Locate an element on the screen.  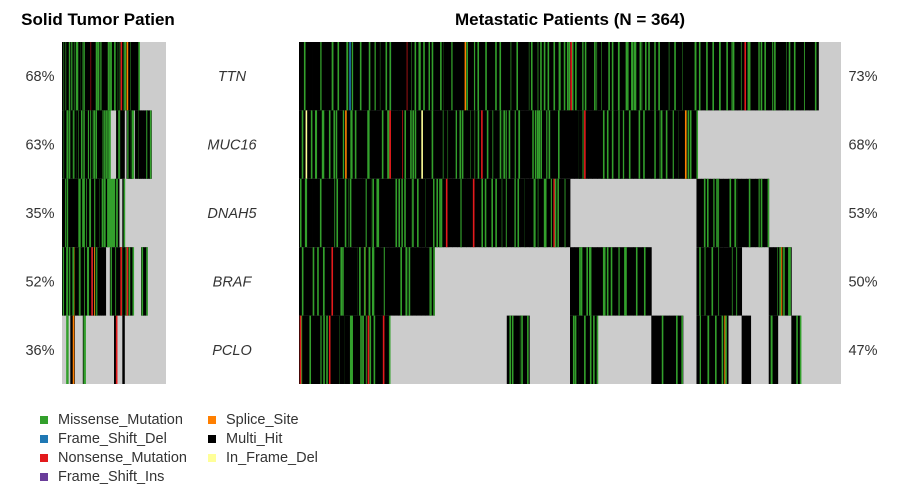
gene-label: DNAH5 is located at coordinates (232, 214).